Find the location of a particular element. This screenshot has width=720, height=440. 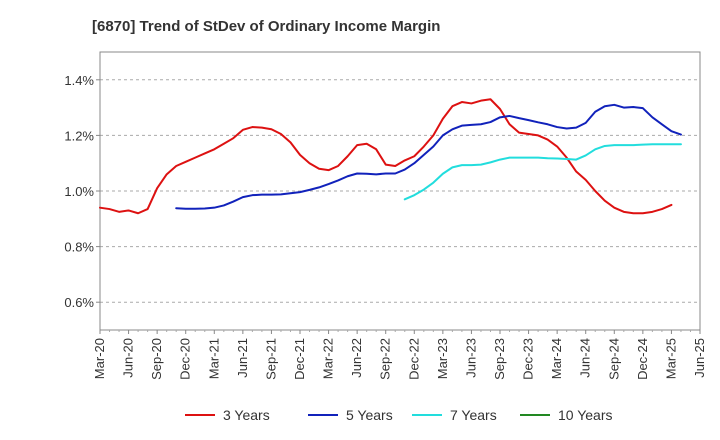

legend-label-10-years: 10 Years is located at coordinates (585, 415).